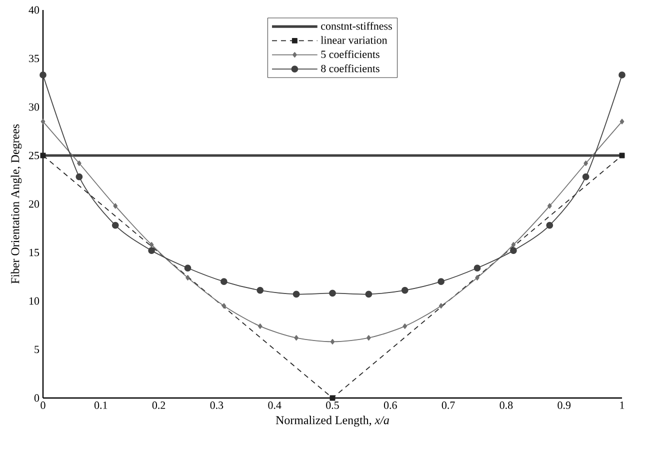 The image size is (646, 452). I want to click on y-axis-title: Fiber Orientation Angle, Degrees, so click(16, 204).